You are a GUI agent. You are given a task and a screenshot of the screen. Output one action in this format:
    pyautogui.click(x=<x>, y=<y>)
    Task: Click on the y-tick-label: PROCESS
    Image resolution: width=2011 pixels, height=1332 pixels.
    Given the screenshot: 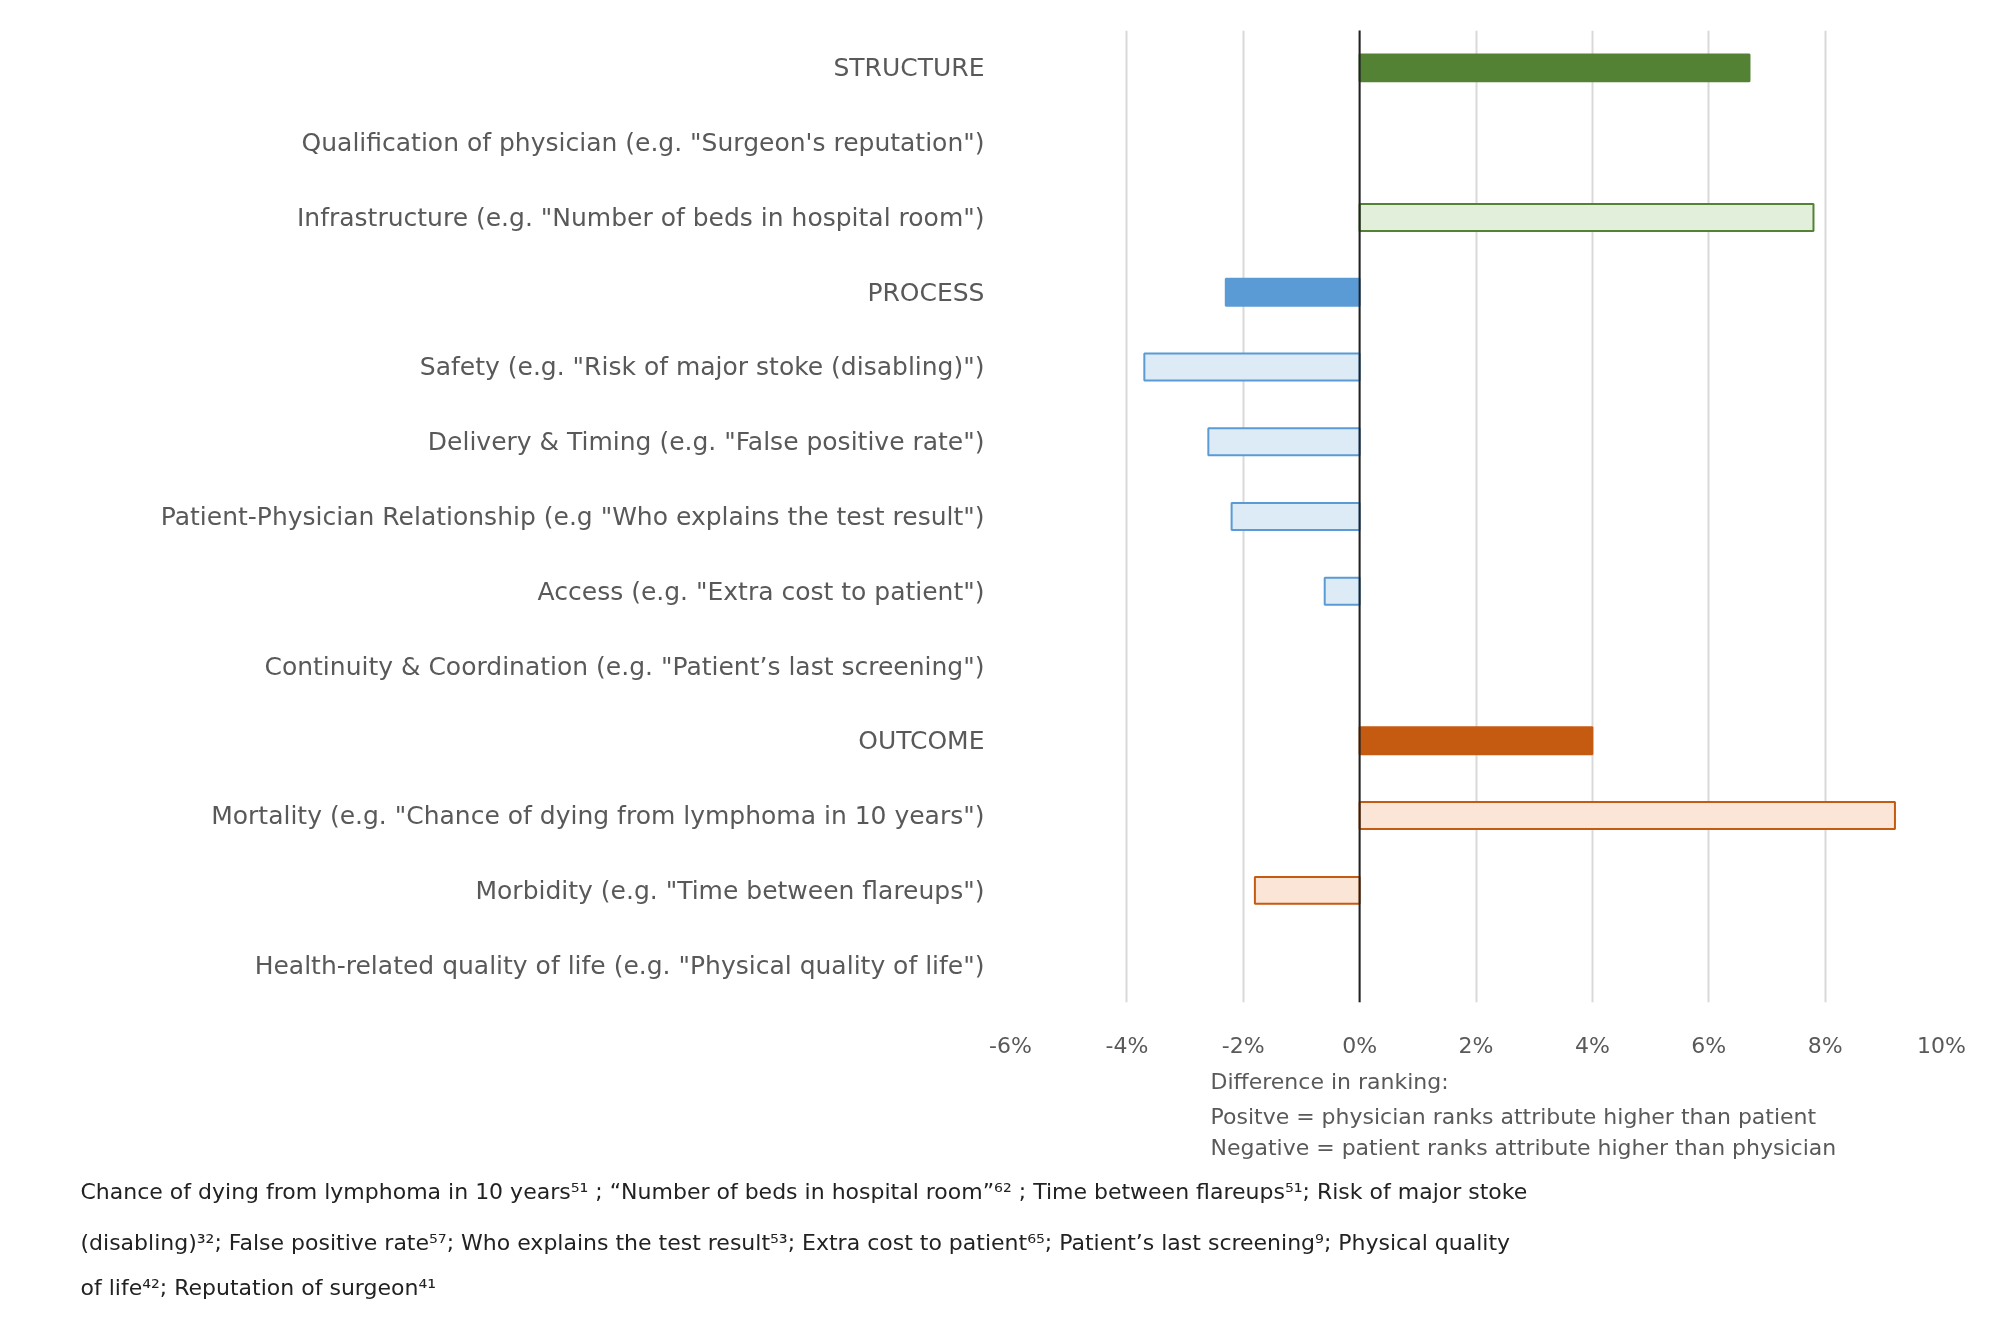 What is the action you would take?
    pyautogui.click(x=926, y=292)
    